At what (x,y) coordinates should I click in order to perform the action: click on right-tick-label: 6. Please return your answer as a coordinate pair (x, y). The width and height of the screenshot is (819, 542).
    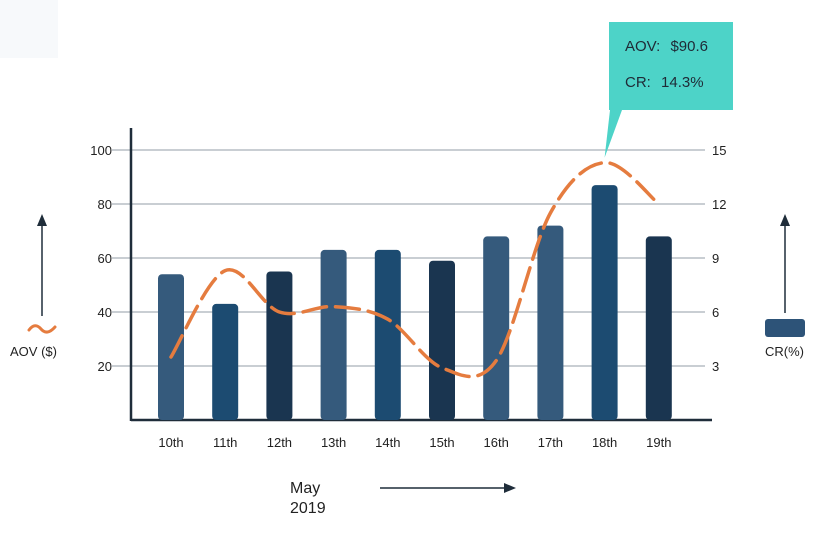
    Looking at the image, I should click on (715, 312).